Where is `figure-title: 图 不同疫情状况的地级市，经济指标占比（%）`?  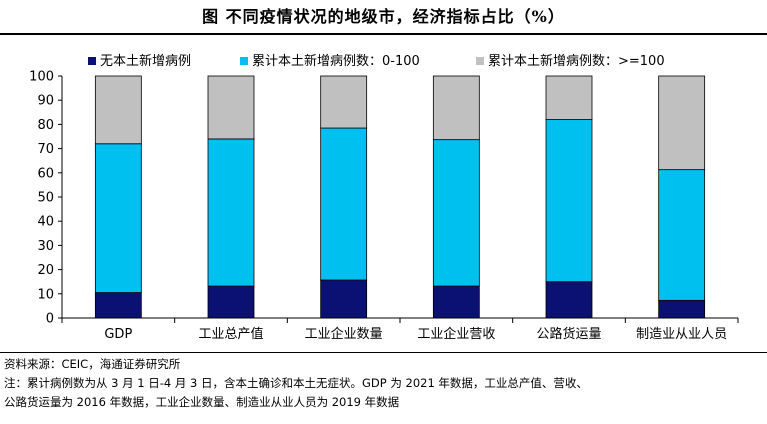 figure-title: 图 不同疫情状况的地级市，经济指标占比（%） is located at coordinates (383, 16).